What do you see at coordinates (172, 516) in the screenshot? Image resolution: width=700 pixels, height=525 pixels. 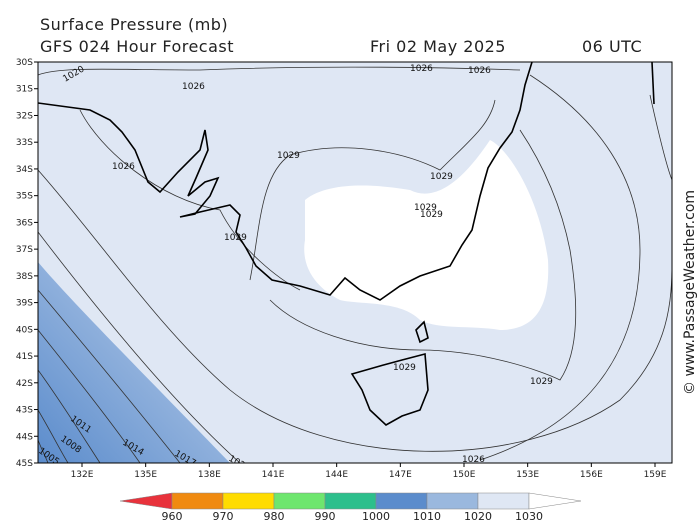 I see `colorbar-label: 960` at bounding box center [172, 516].